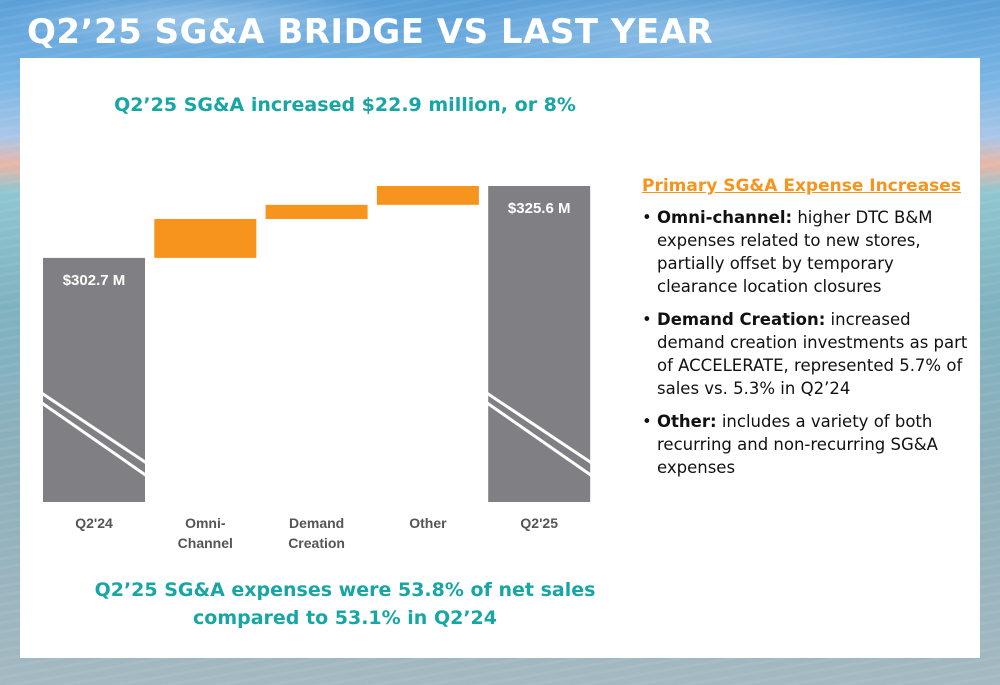  I want to click on bar-demand-creation, so click(316, 211).